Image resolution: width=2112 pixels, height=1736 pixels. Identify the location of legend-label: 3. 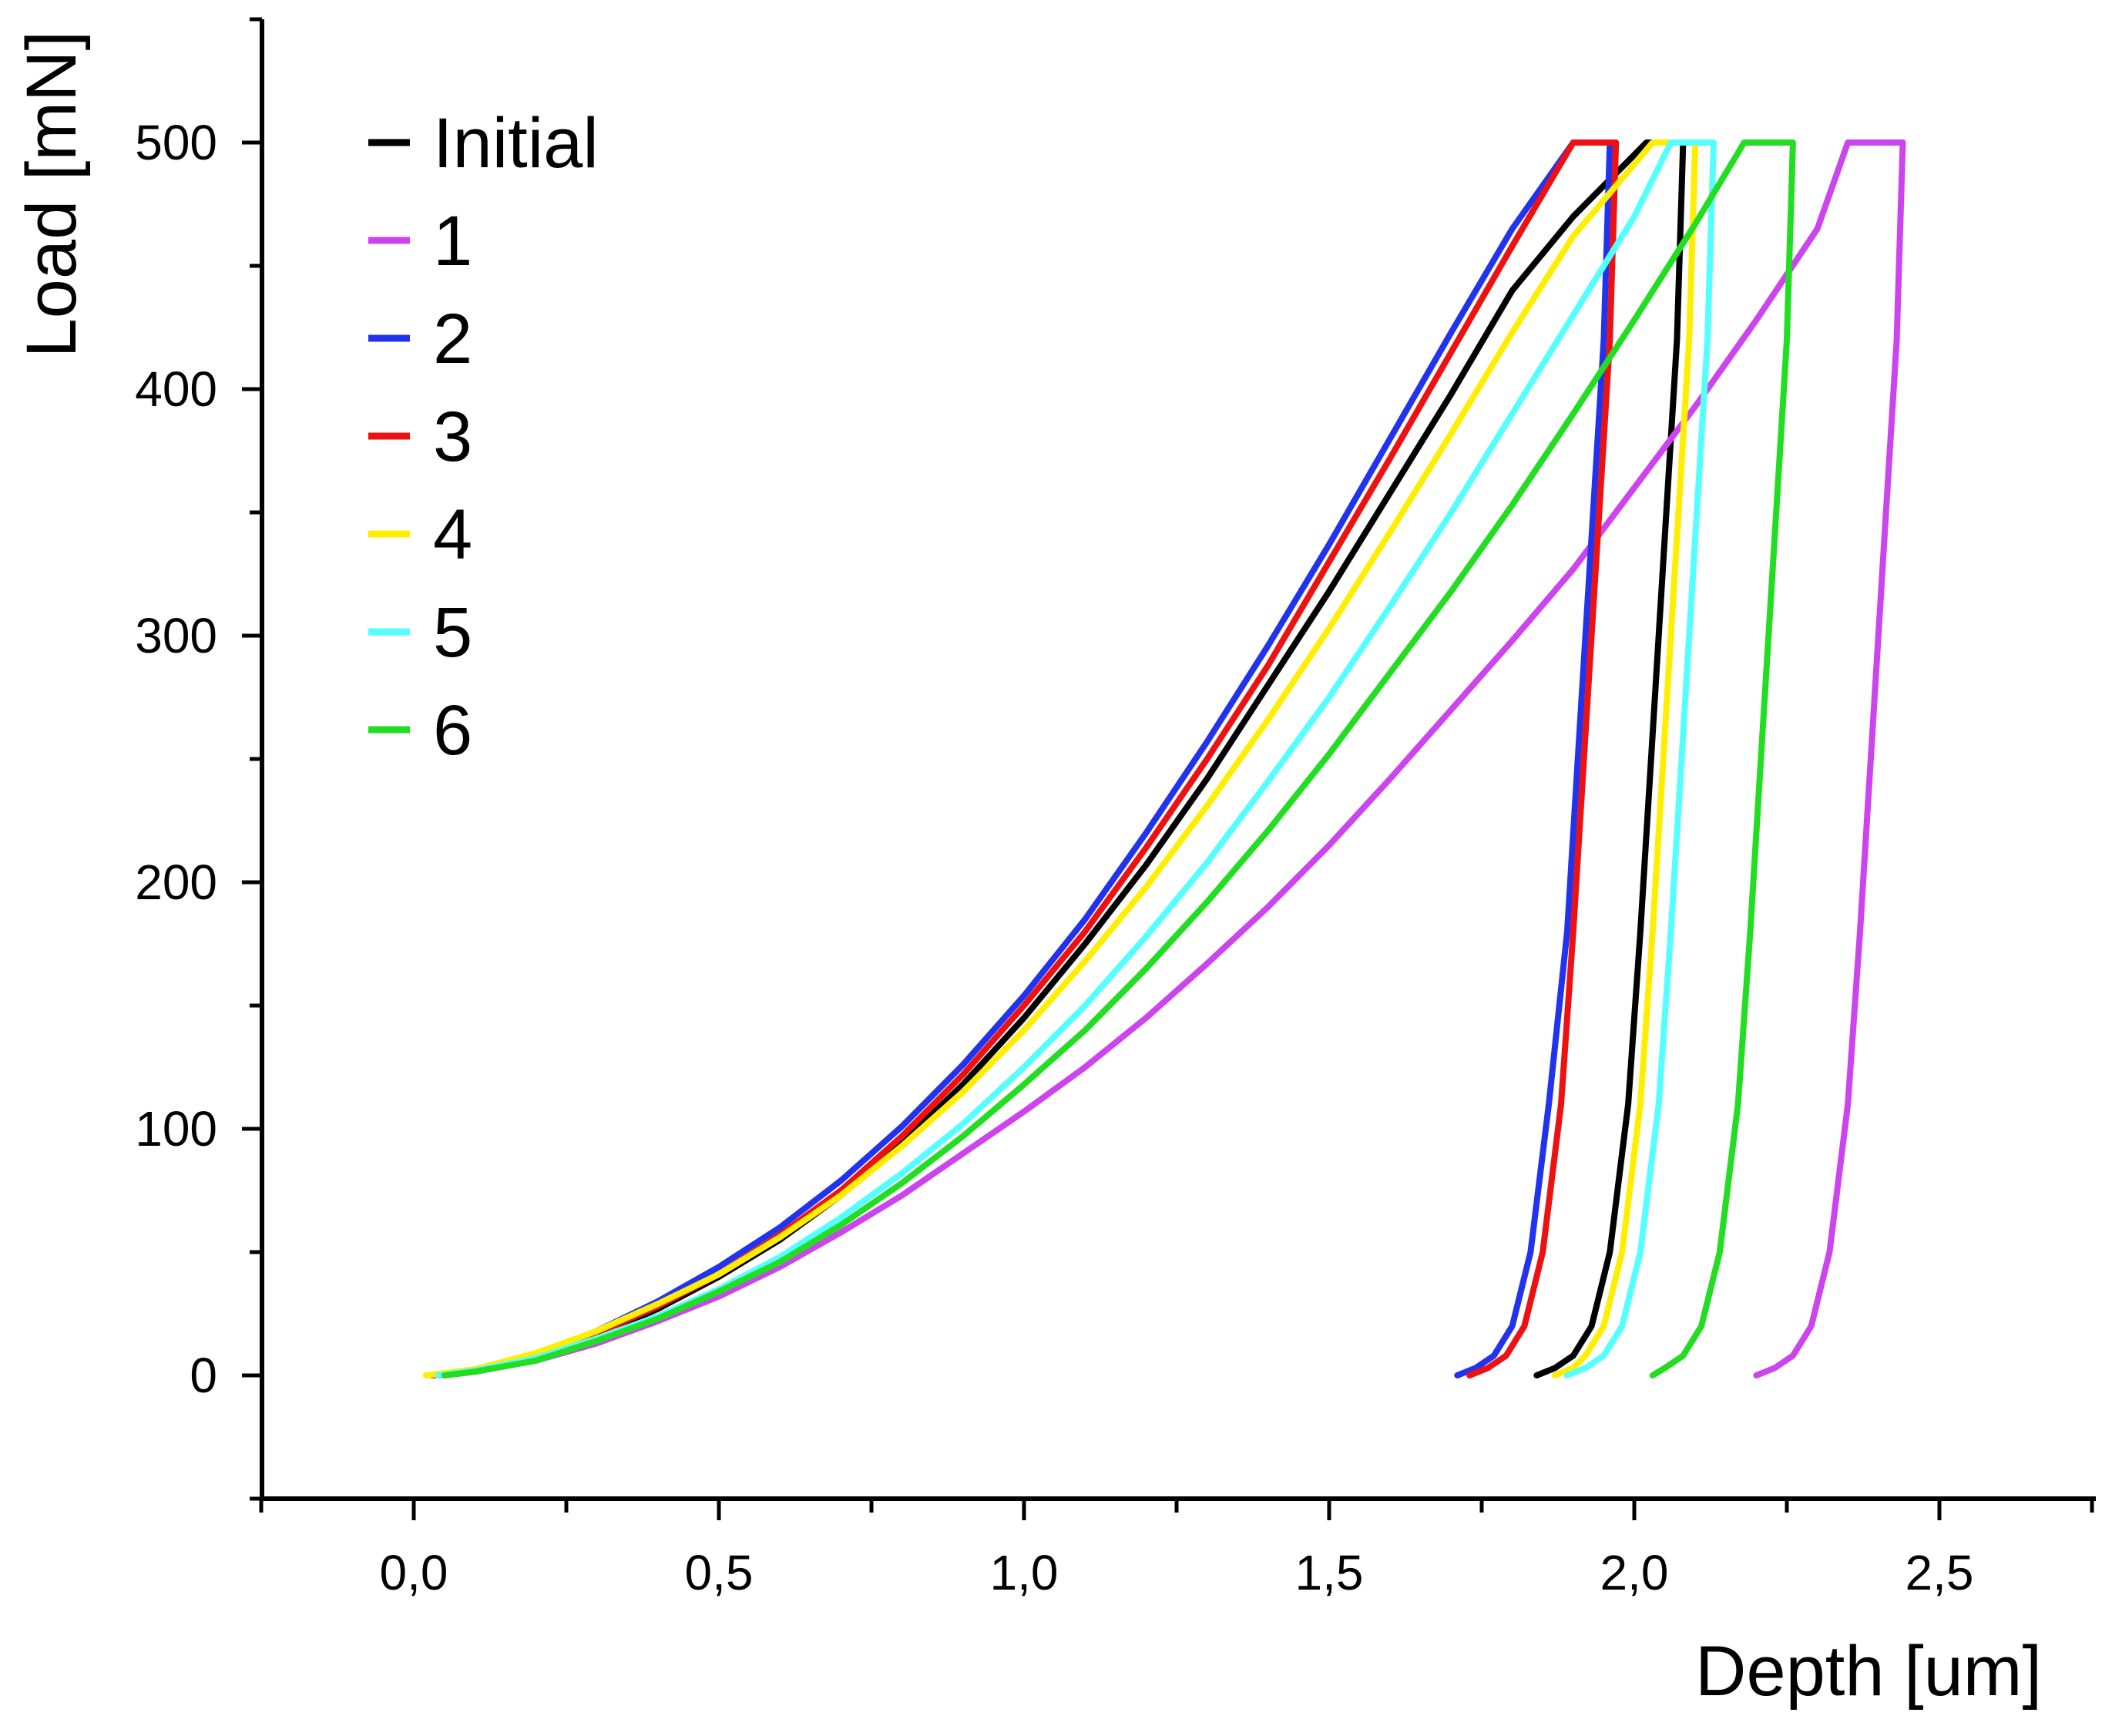
(452, 437).